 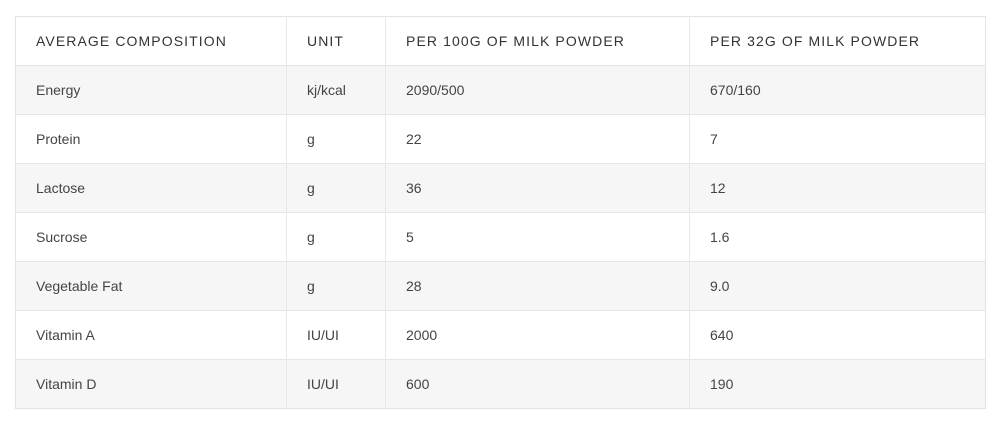 What do you see at coordinates (537, 237) in the screenshot?
I see `cell-per-100g: 5` at bounding box center [537, 237].